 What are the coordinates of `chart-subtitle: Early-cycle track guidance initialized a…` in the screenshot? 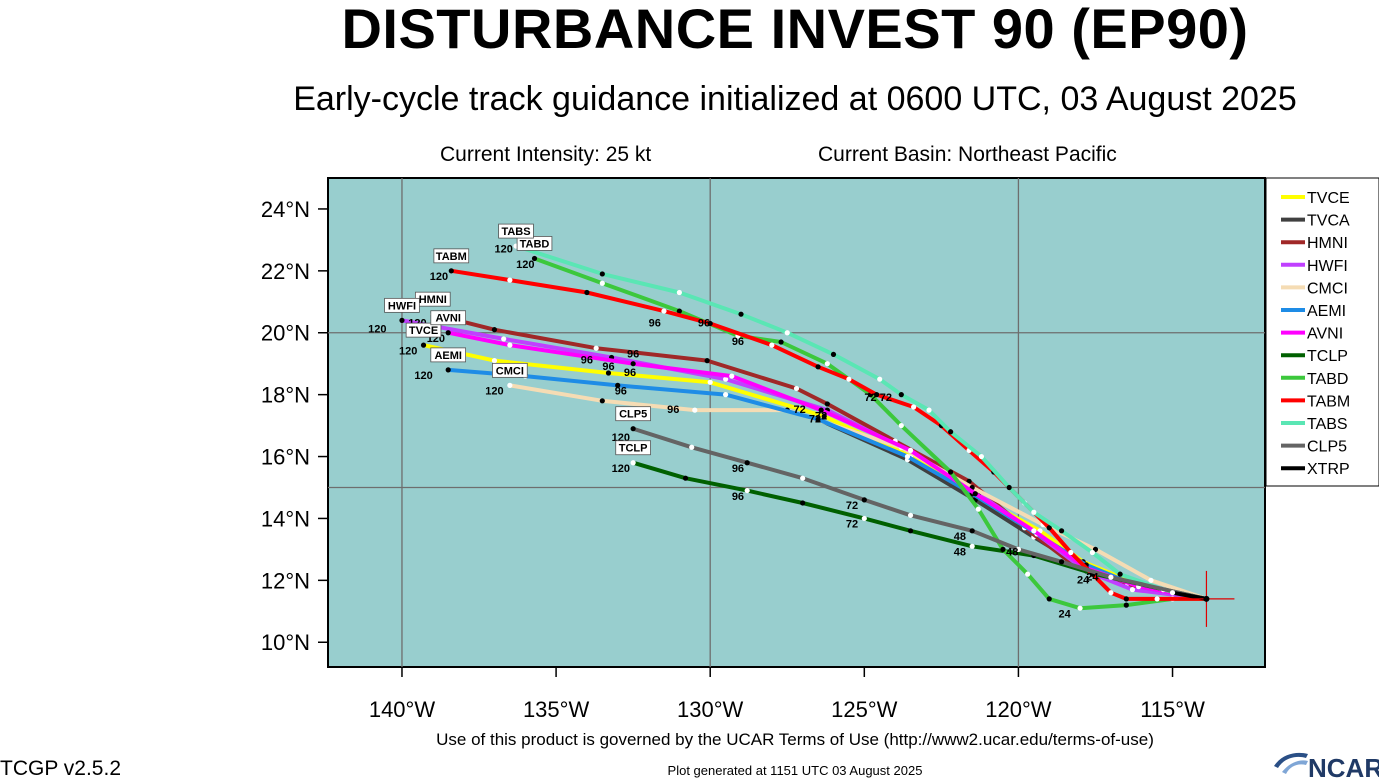 It's located at (795, 99).